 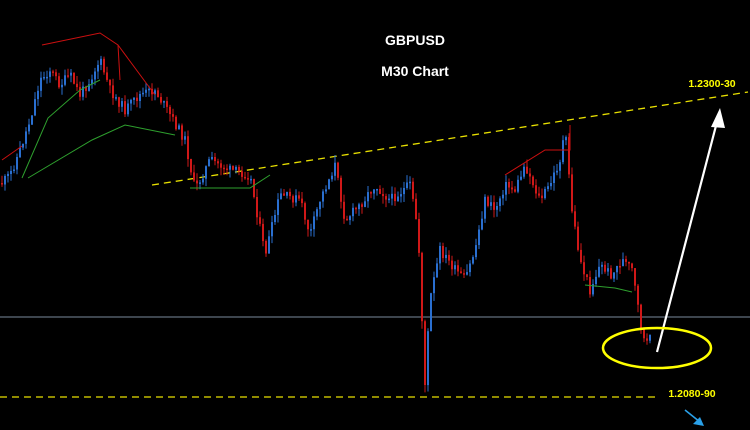 What do you see at coordinates (711, 84) in the screenshot?
I see `target-level-label: 1.2300-30` at bounding box center [711, 84].